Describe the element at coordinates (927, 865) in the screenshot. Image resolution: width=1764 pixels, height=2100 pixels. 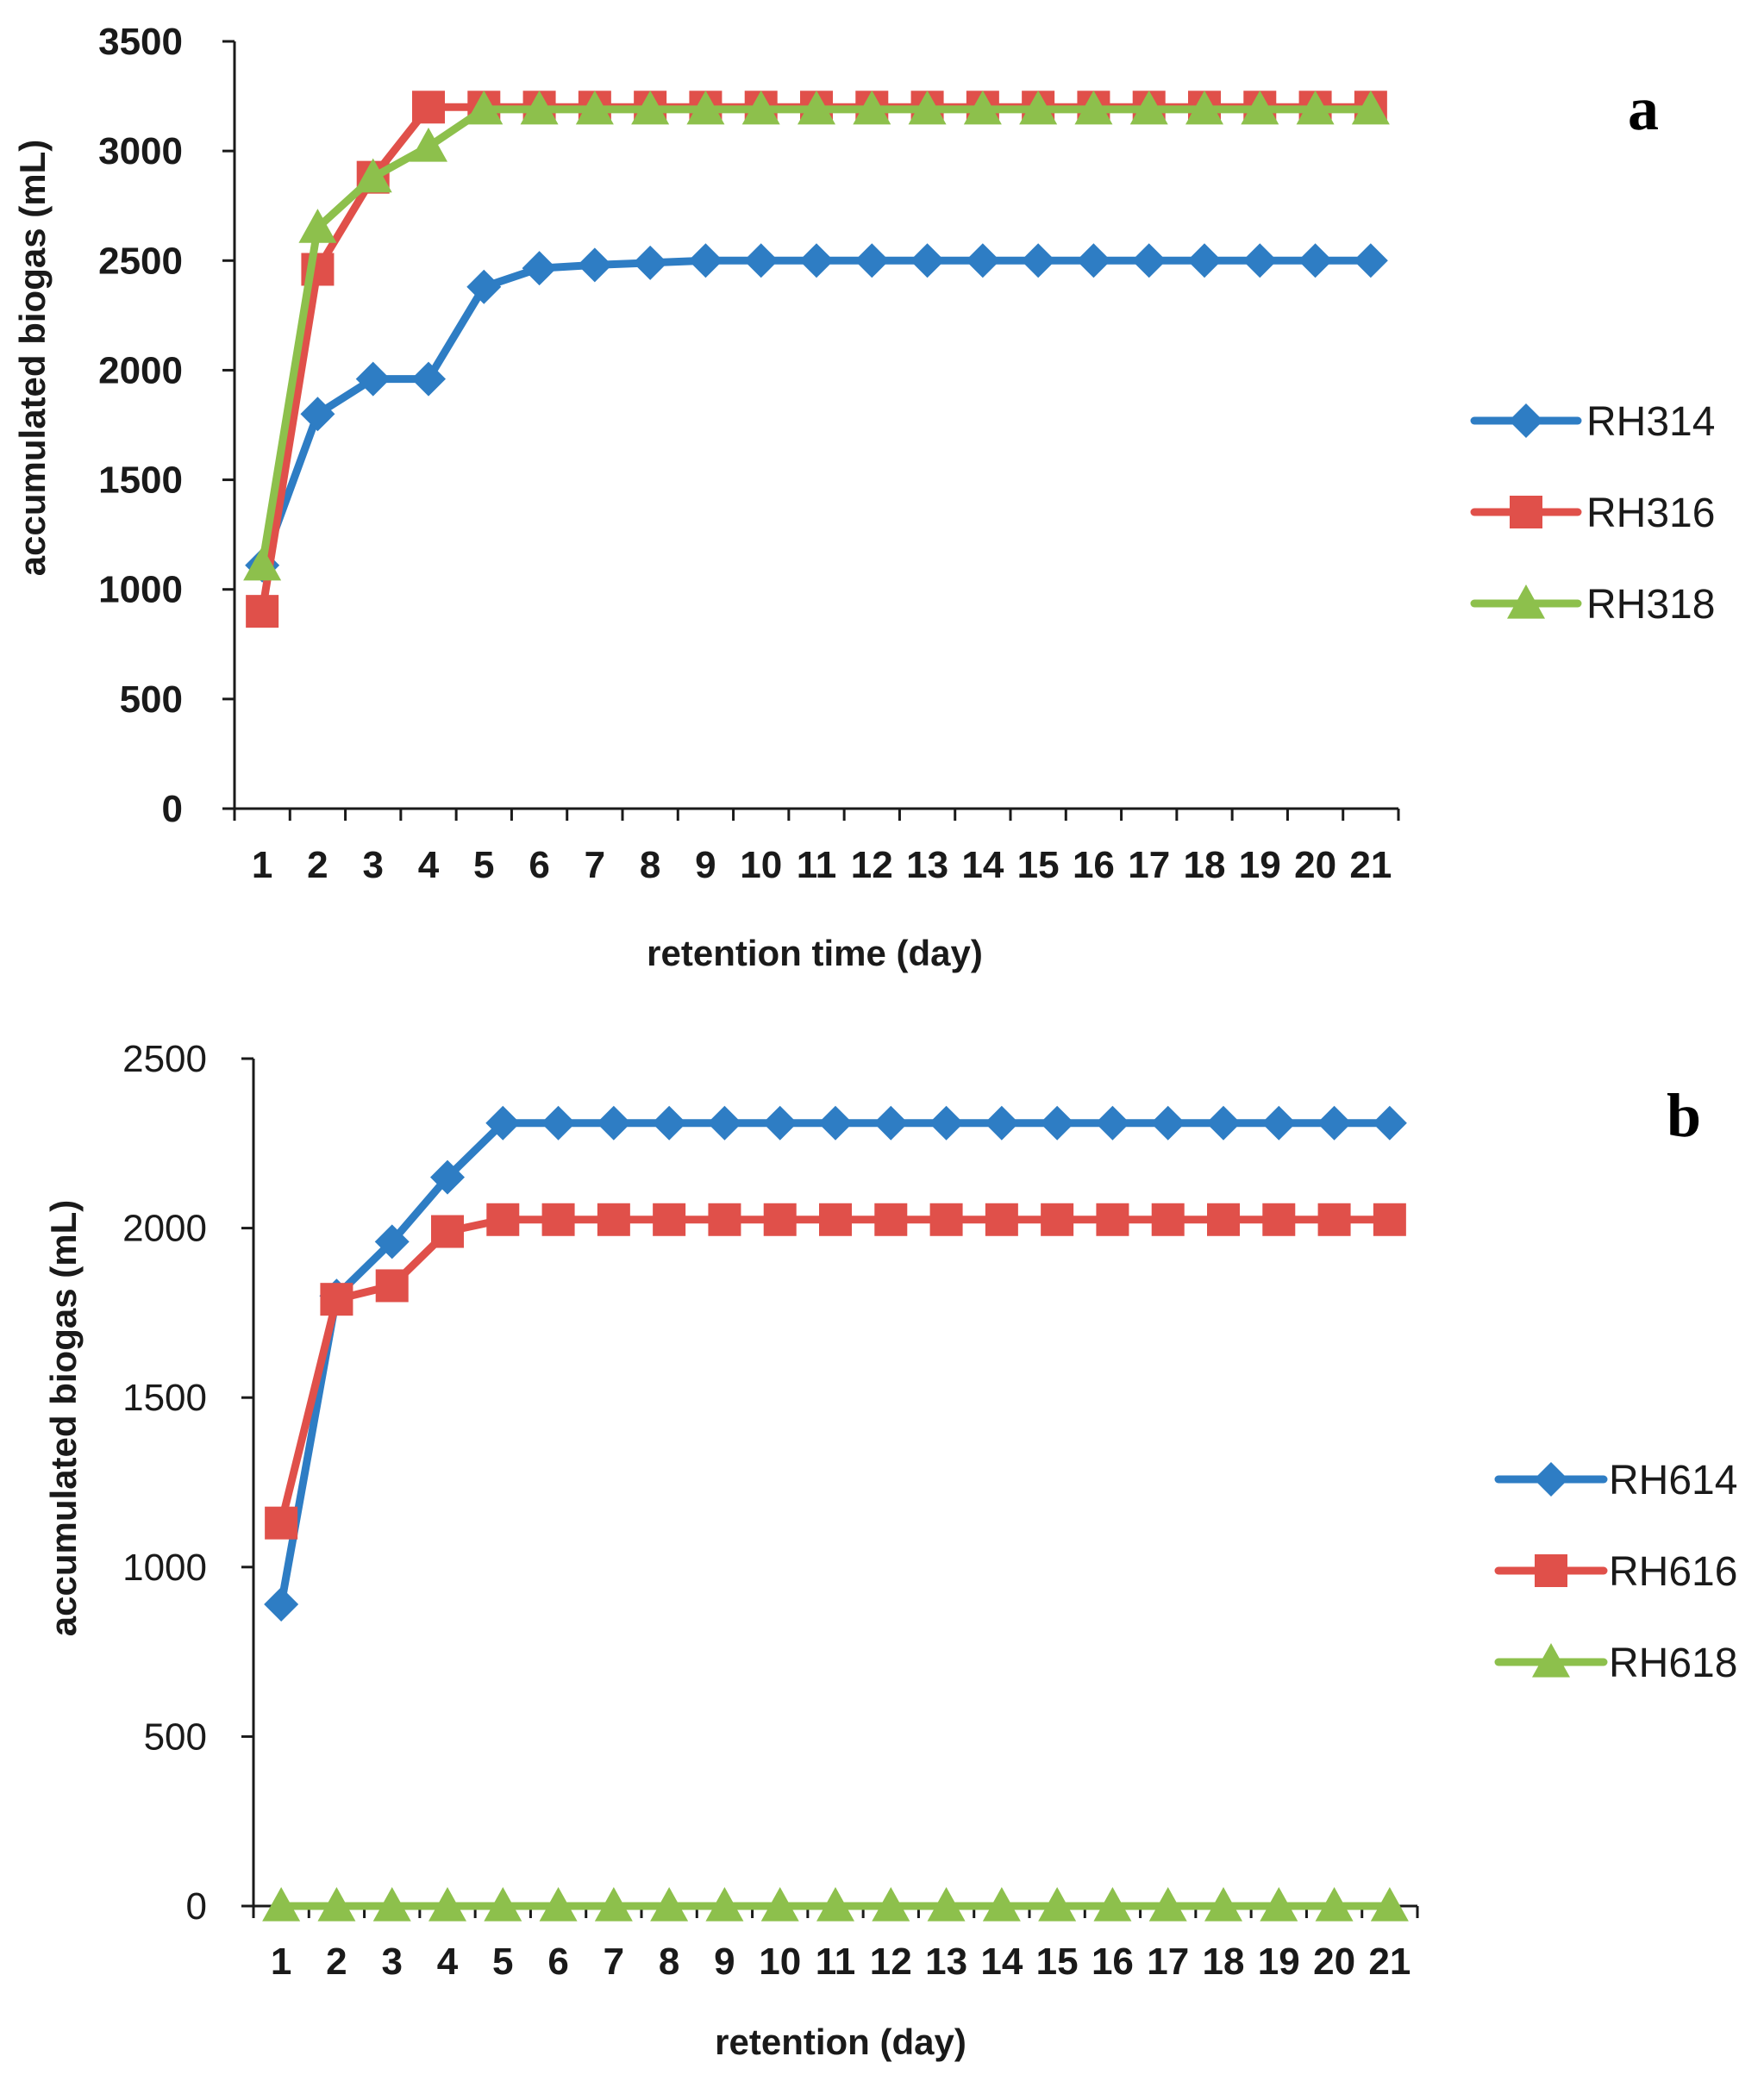
I see `panel-a-x-tick-label: 13` at that location.